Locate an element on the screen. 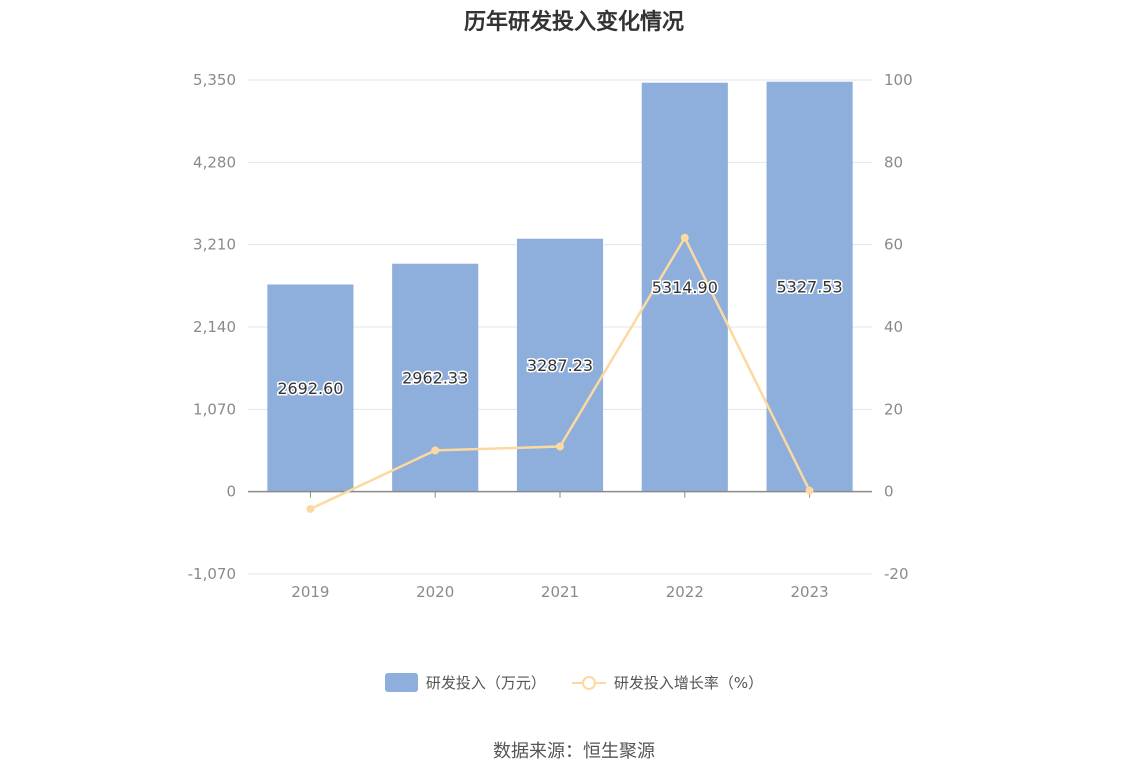 Image resolution: width=1148 pixels, height=776 pixels. x-tick-label: 2022 is located at coordinates (685, 592).